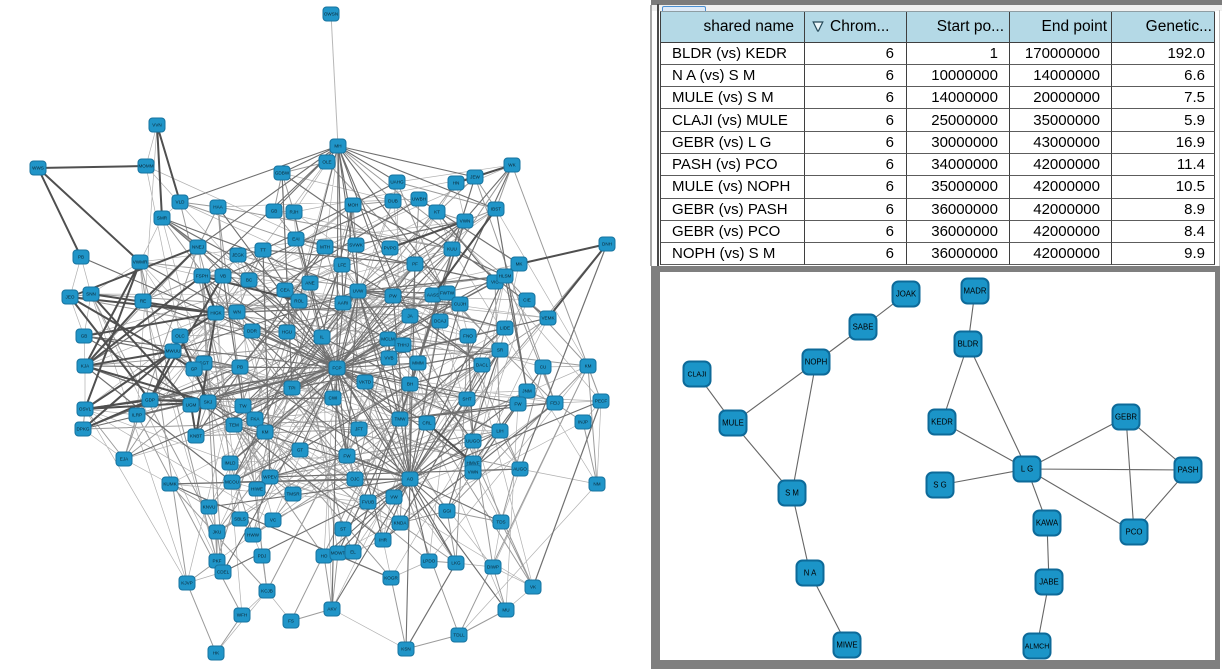  Describe the element at coordinates (137, 415) in the screenshot. I see `svg-text: ILRP` at that location.